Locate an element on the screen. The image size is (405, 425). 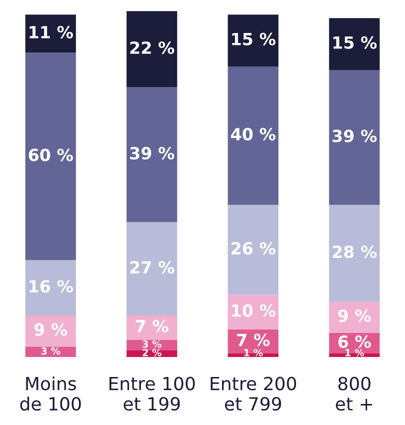
x-tick-label: Moins de 100 is located at coordinates (50, 393).